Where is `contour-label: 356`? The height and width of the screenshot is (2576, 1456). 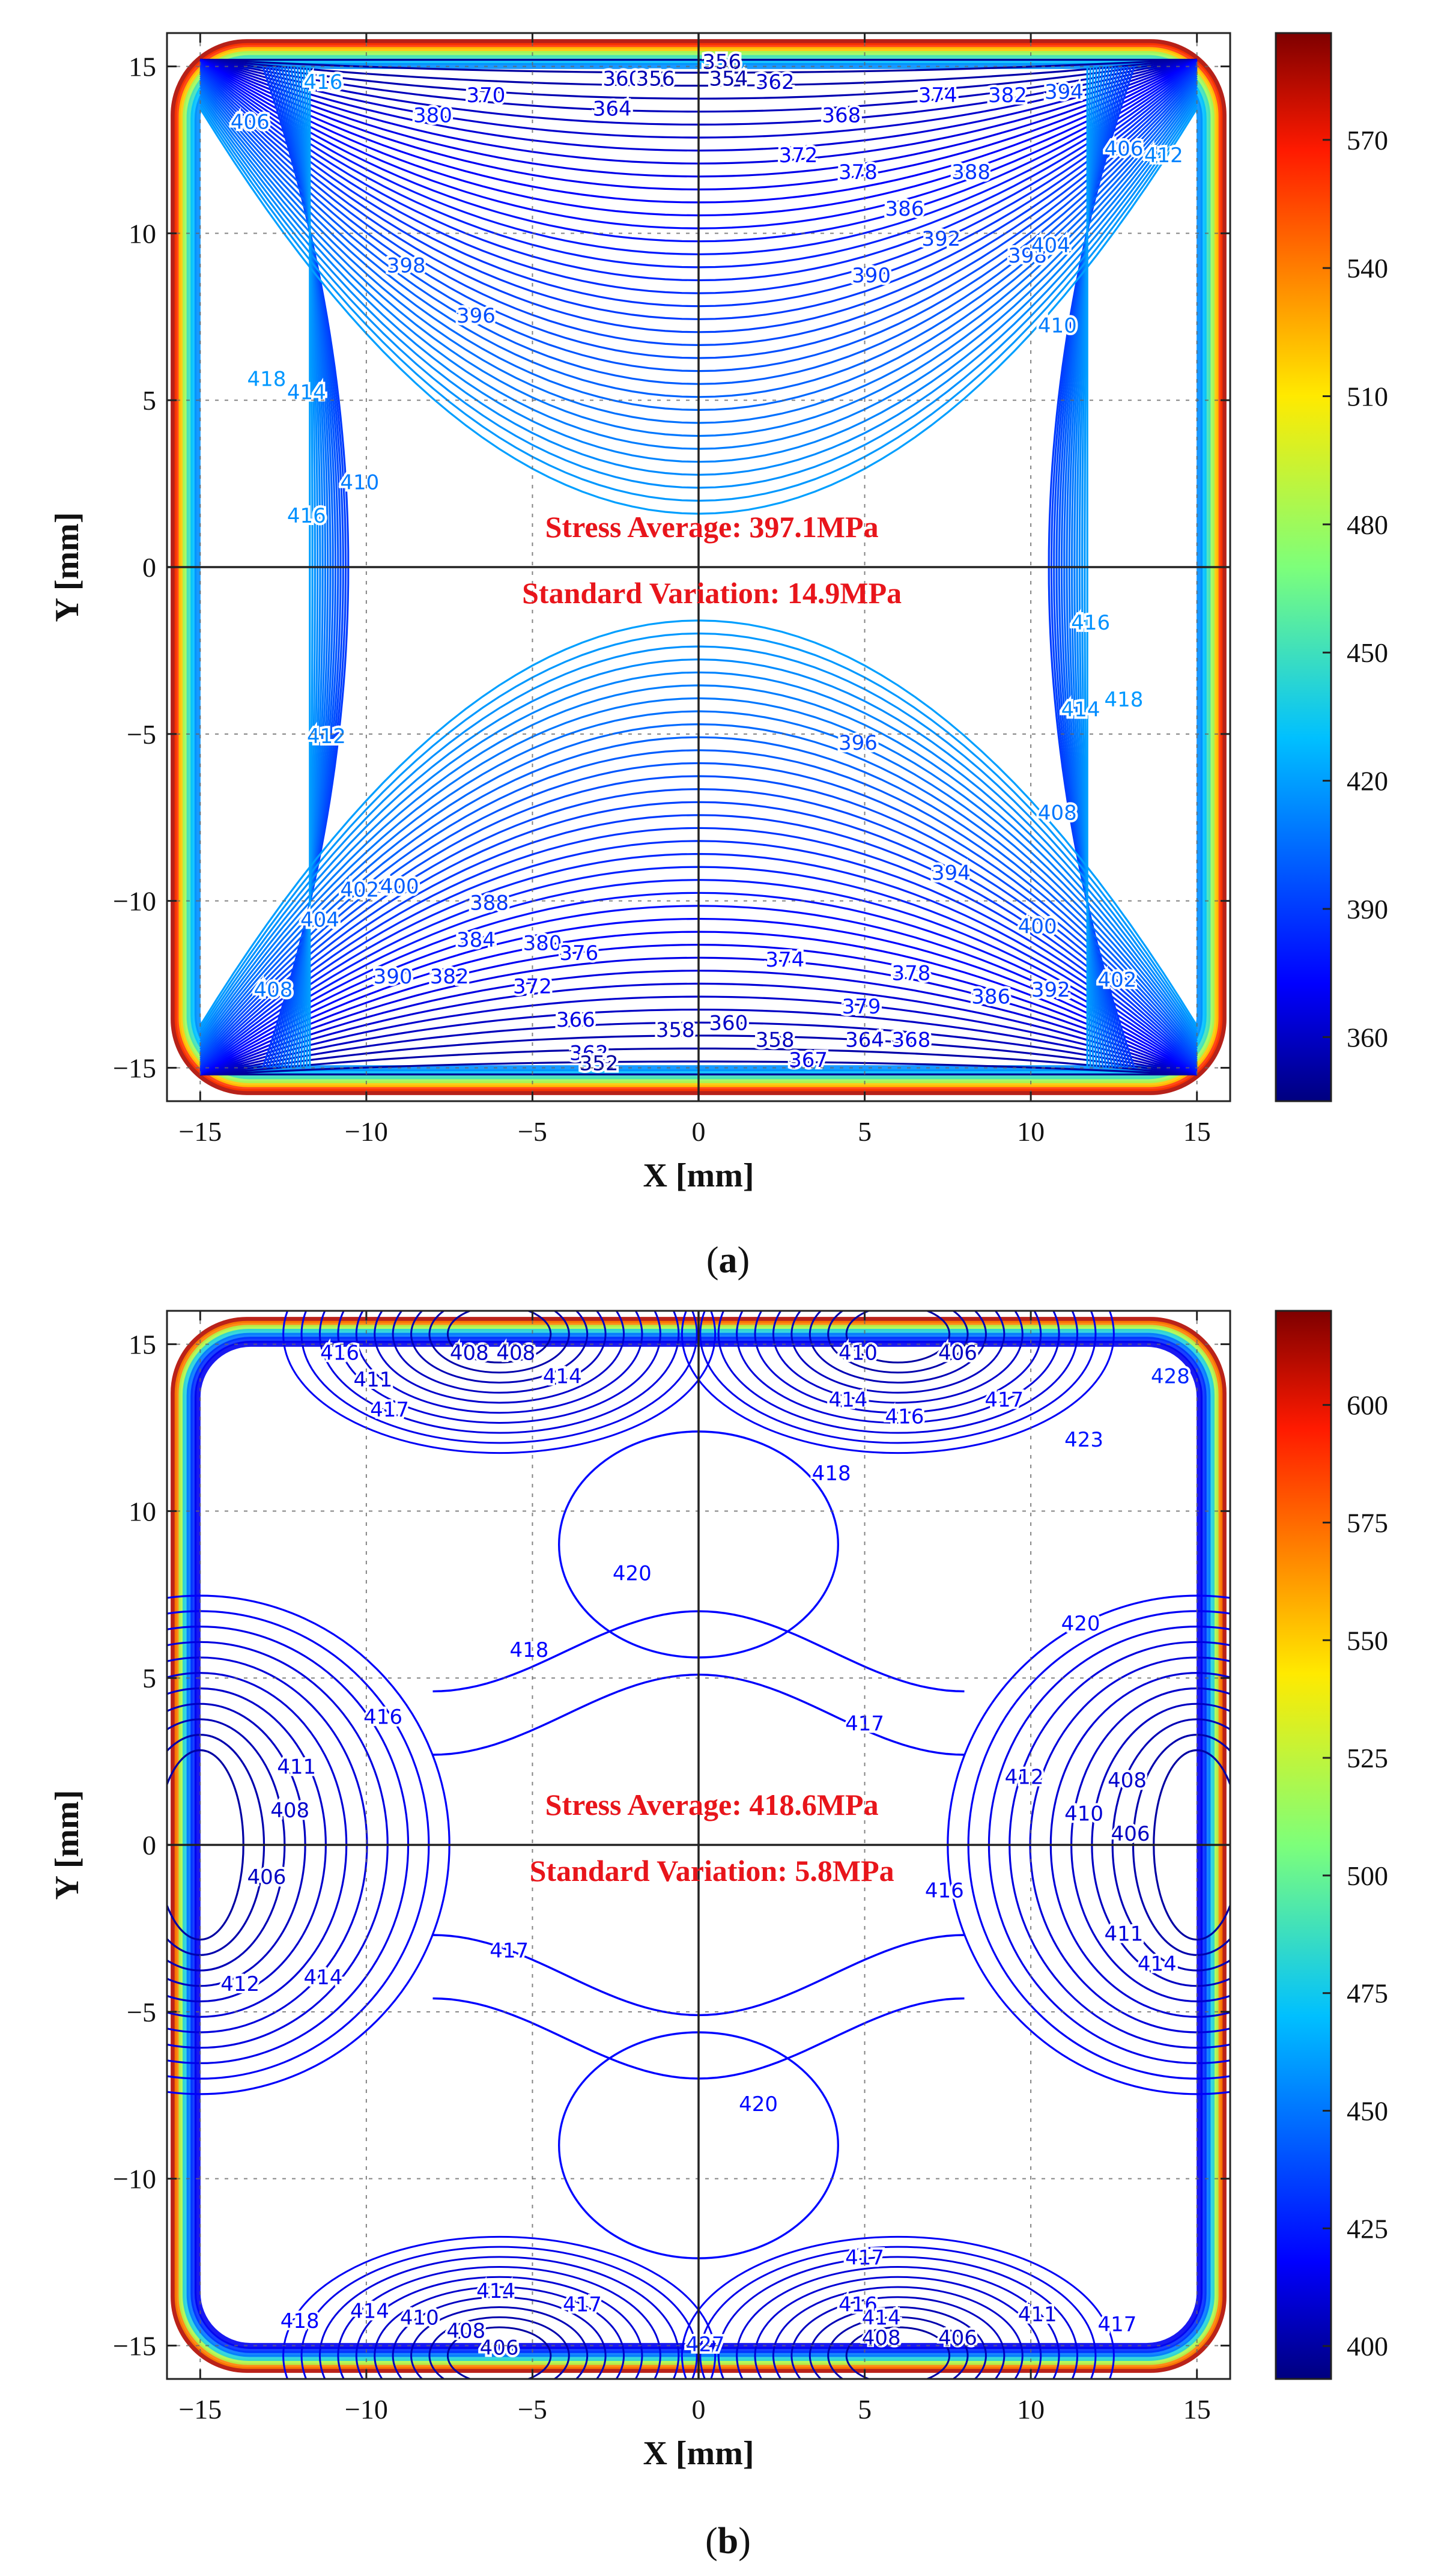 contour-label: 356 is located at coordinates (655, 79).